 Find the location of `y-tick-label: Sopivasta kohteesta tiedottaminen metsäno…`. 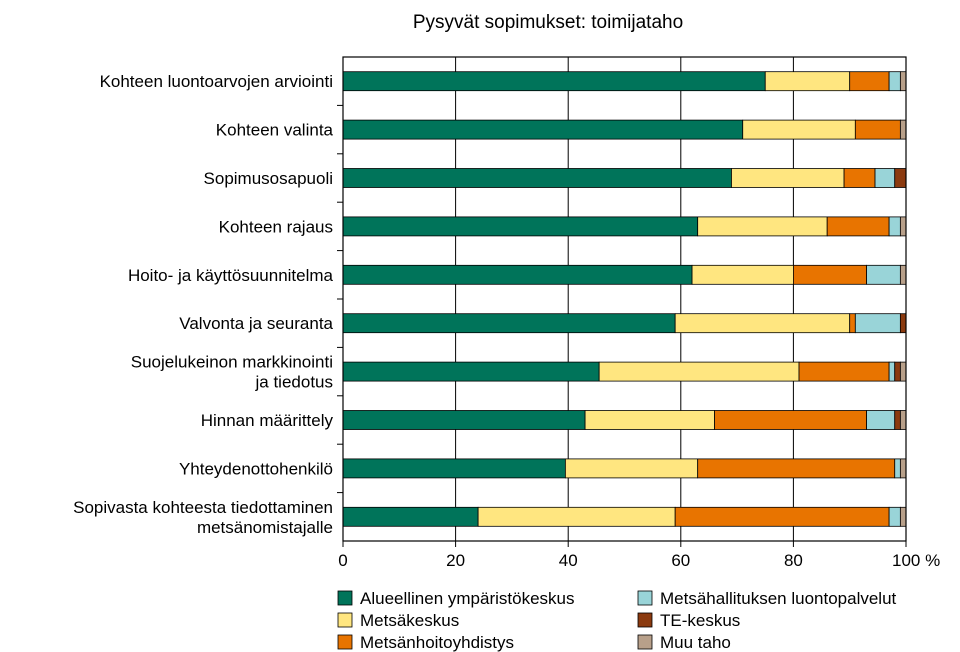

y-tick-label: Sopivasta kohteesta tiedottaminen metsäno… is located at coordinates (203, 517).